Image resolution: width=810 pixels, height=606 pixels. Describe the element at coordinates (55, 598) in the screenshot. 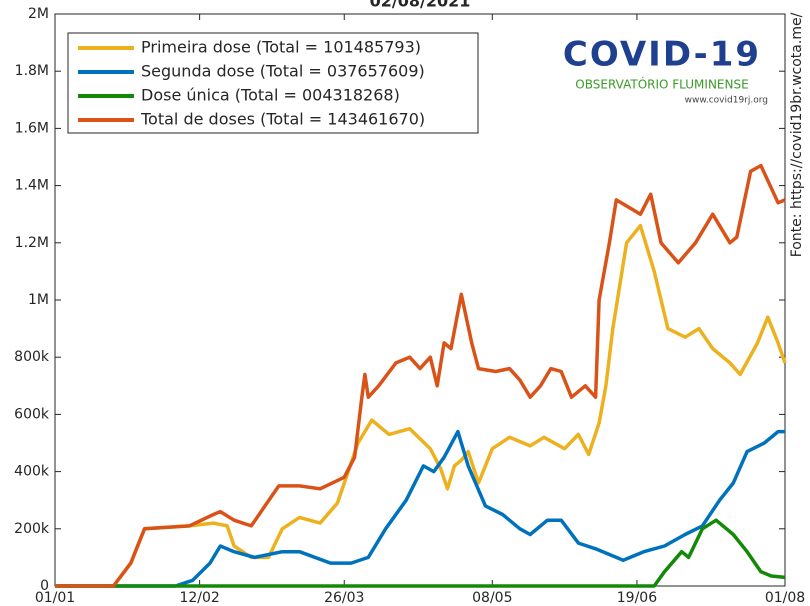

I see `x-tick-label: 01/01` at that location.